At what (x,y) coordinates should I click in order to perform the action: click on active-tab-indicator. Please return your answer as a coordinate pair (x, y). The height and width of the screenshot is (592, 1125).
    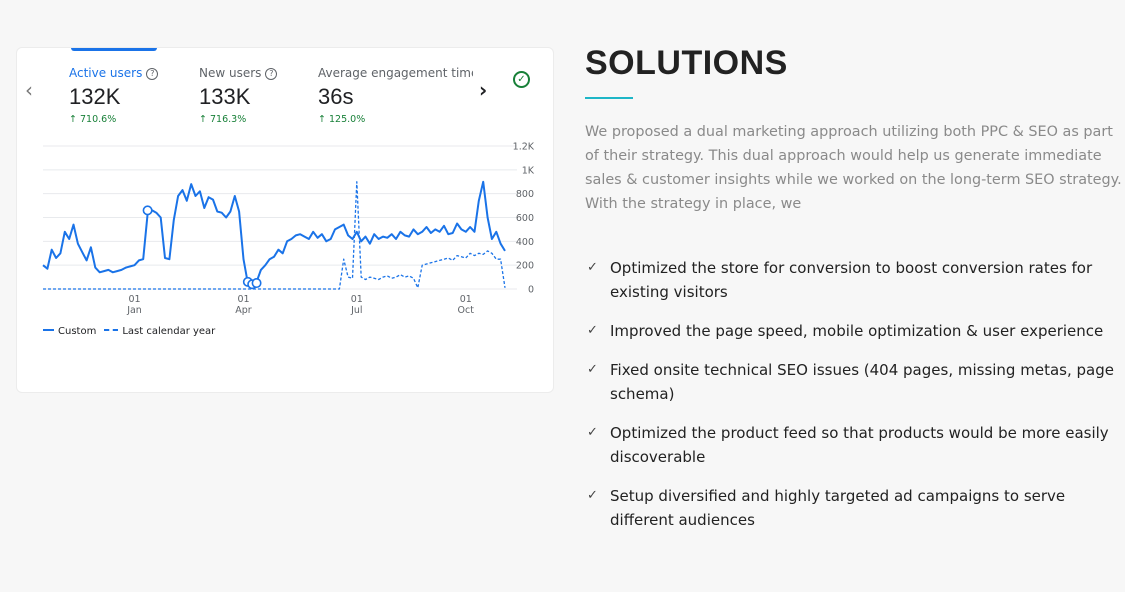
    Looking at the image, I should click on (114, 49).